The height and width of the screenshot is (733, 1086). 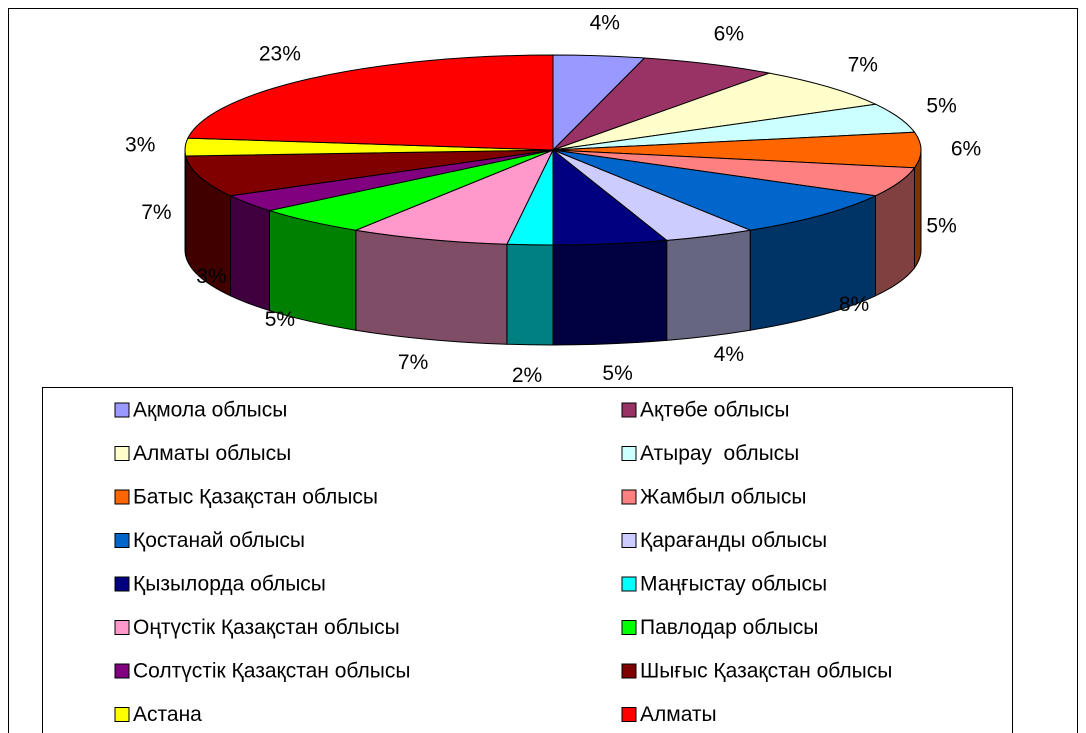 I want to click on legend-label: Қостанай облысы, so click(x=219, y=540).